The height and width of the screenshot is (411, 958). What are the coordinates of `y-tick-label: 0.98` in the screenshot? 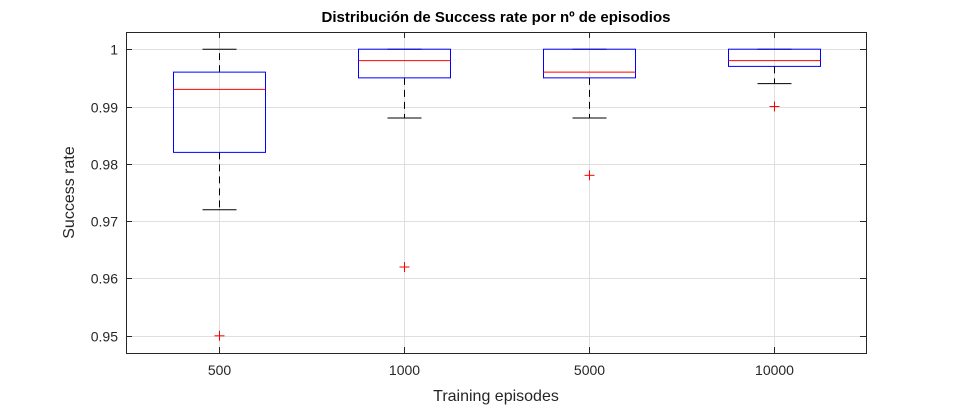 It's located at (104, 165).